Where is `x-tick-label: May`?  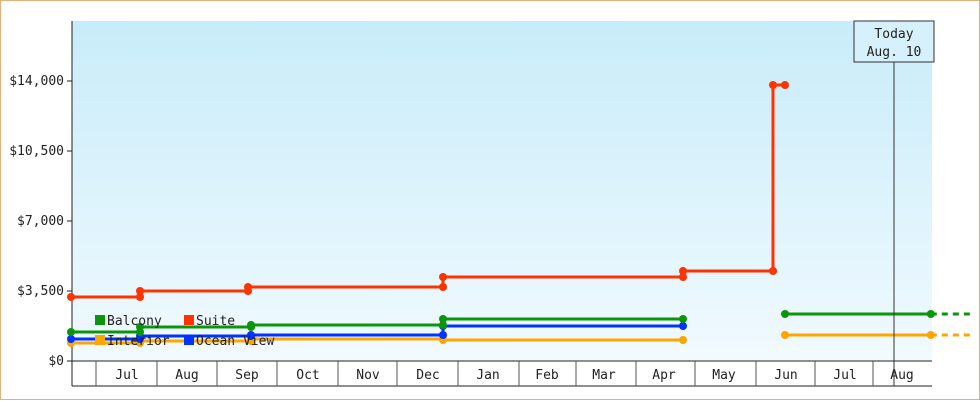 x-tick-label: May is located at coordinates (724, 375).